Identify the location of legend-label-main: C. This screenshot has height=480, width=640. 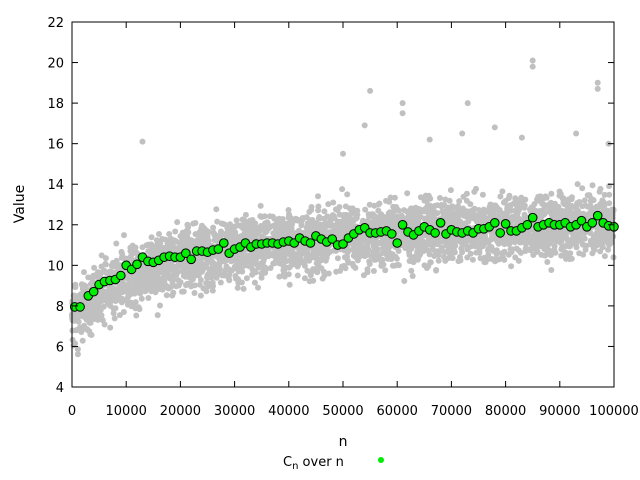
(287, 462).